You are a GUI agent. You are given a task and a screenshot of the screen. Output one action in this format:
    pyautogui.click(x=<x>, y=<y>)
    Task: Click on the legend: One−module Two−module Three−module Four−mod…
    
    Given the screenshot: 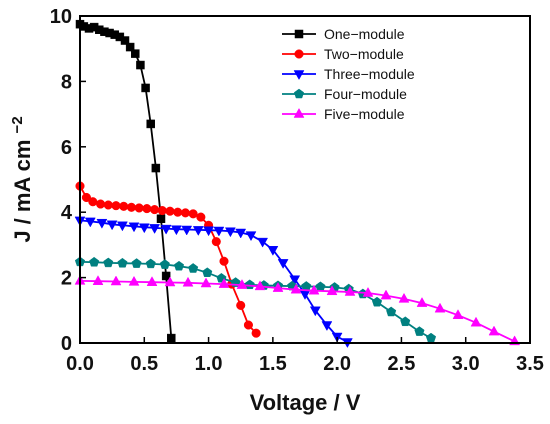 What is the action you would take?
    pyautogui.click(x=348, y=74)
    